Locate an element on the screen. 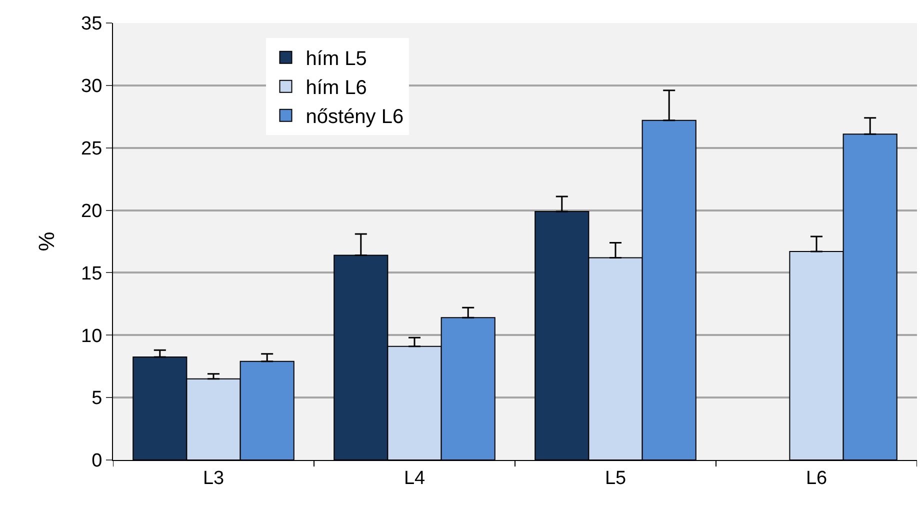 The width and height of the screenshot is (920, 508). x-tick-label: L3 is located at coordinates (213, 478).